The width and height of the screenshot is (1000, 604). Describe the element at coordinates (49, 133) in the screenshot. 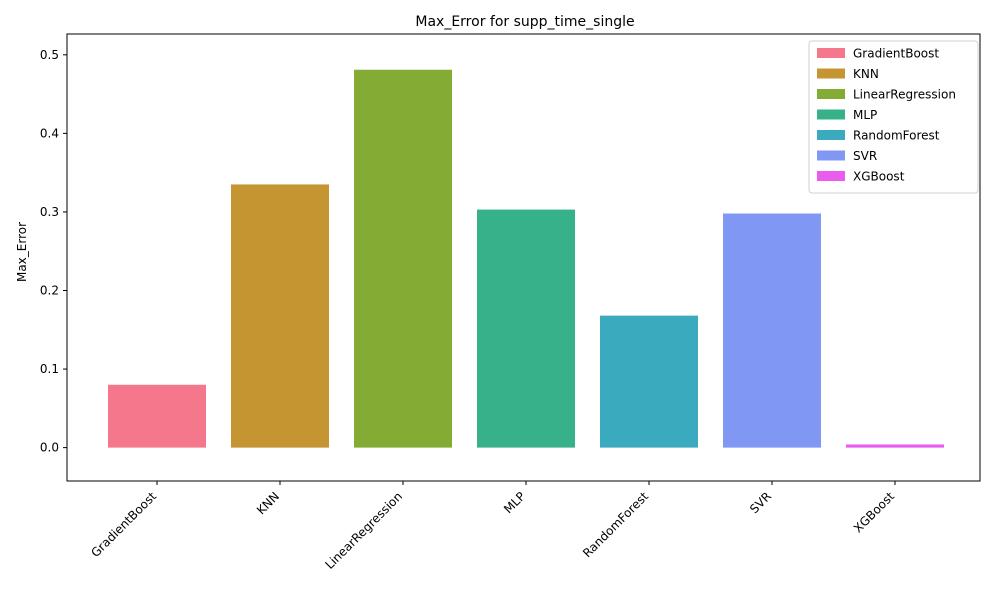

I see `y-tick-label: 0.4` at that location.